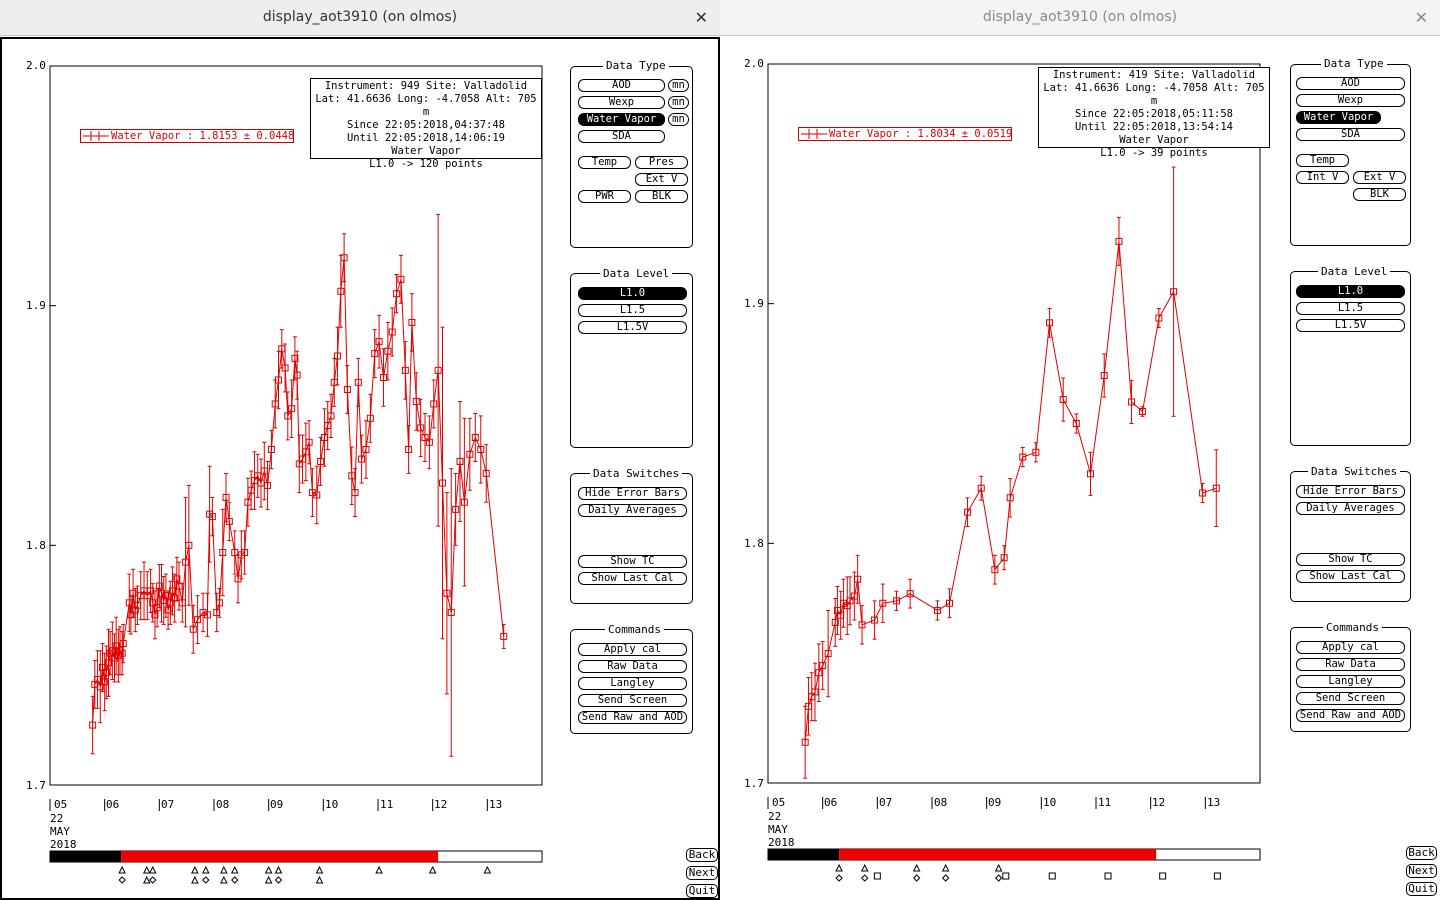  Describe the element at coordinates (921, 134) in the screenshot. I see `legend-text: Water Vapor : 1.8034 ± 0.0519` at that location.